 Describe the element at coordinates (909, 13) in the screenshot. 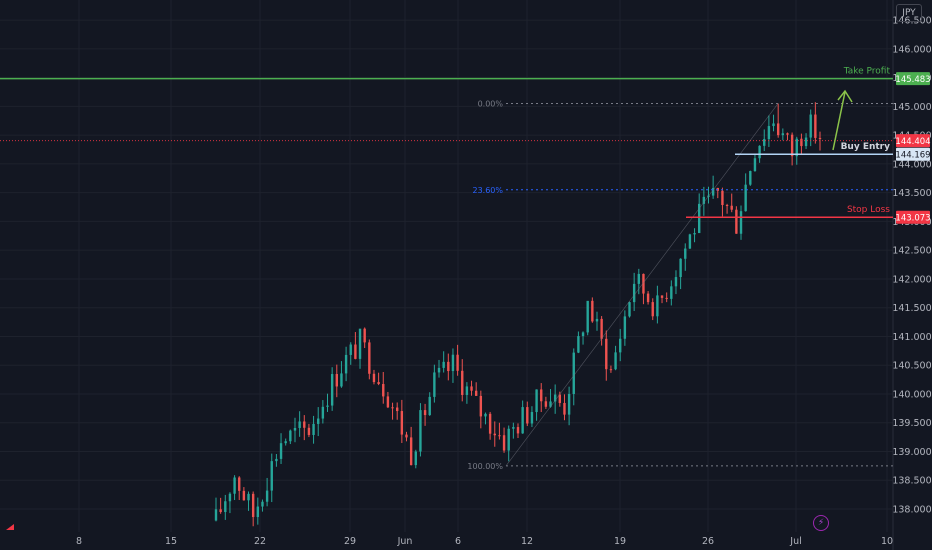

I see `currency-badge: JPY` at that location.